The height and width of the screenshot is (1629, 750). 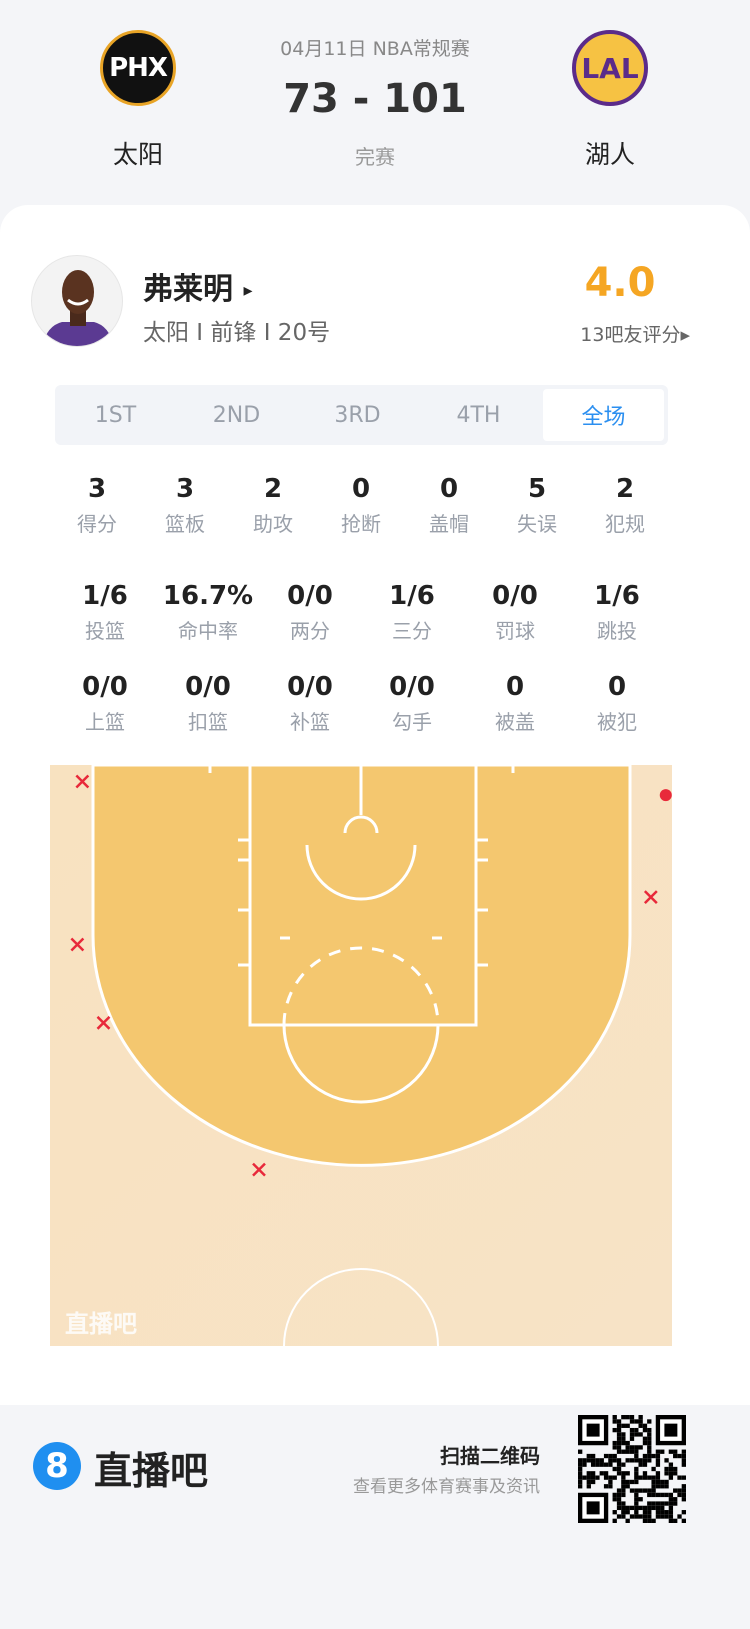 I want to click on phx-team-logo: PHX, so click(x=138, y=68).